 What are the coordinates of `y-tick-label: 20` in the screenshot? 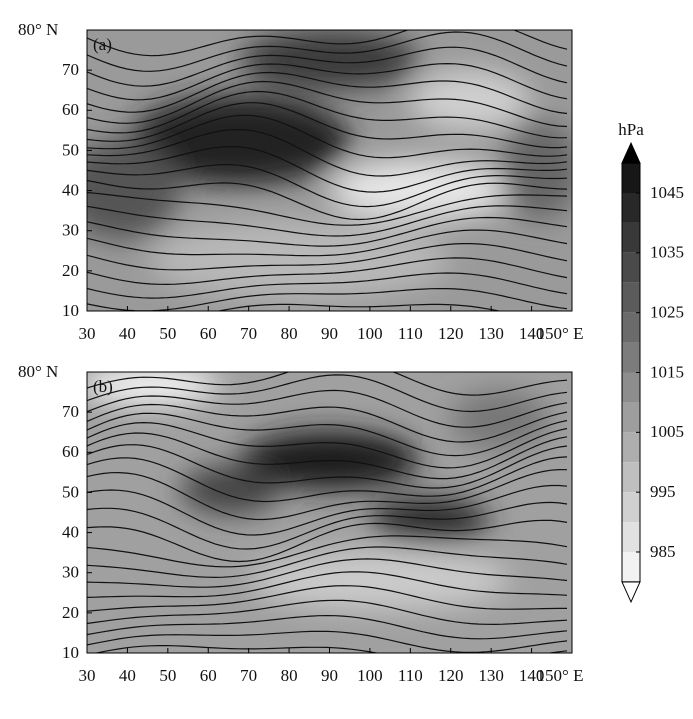 It's located at (70, 270).